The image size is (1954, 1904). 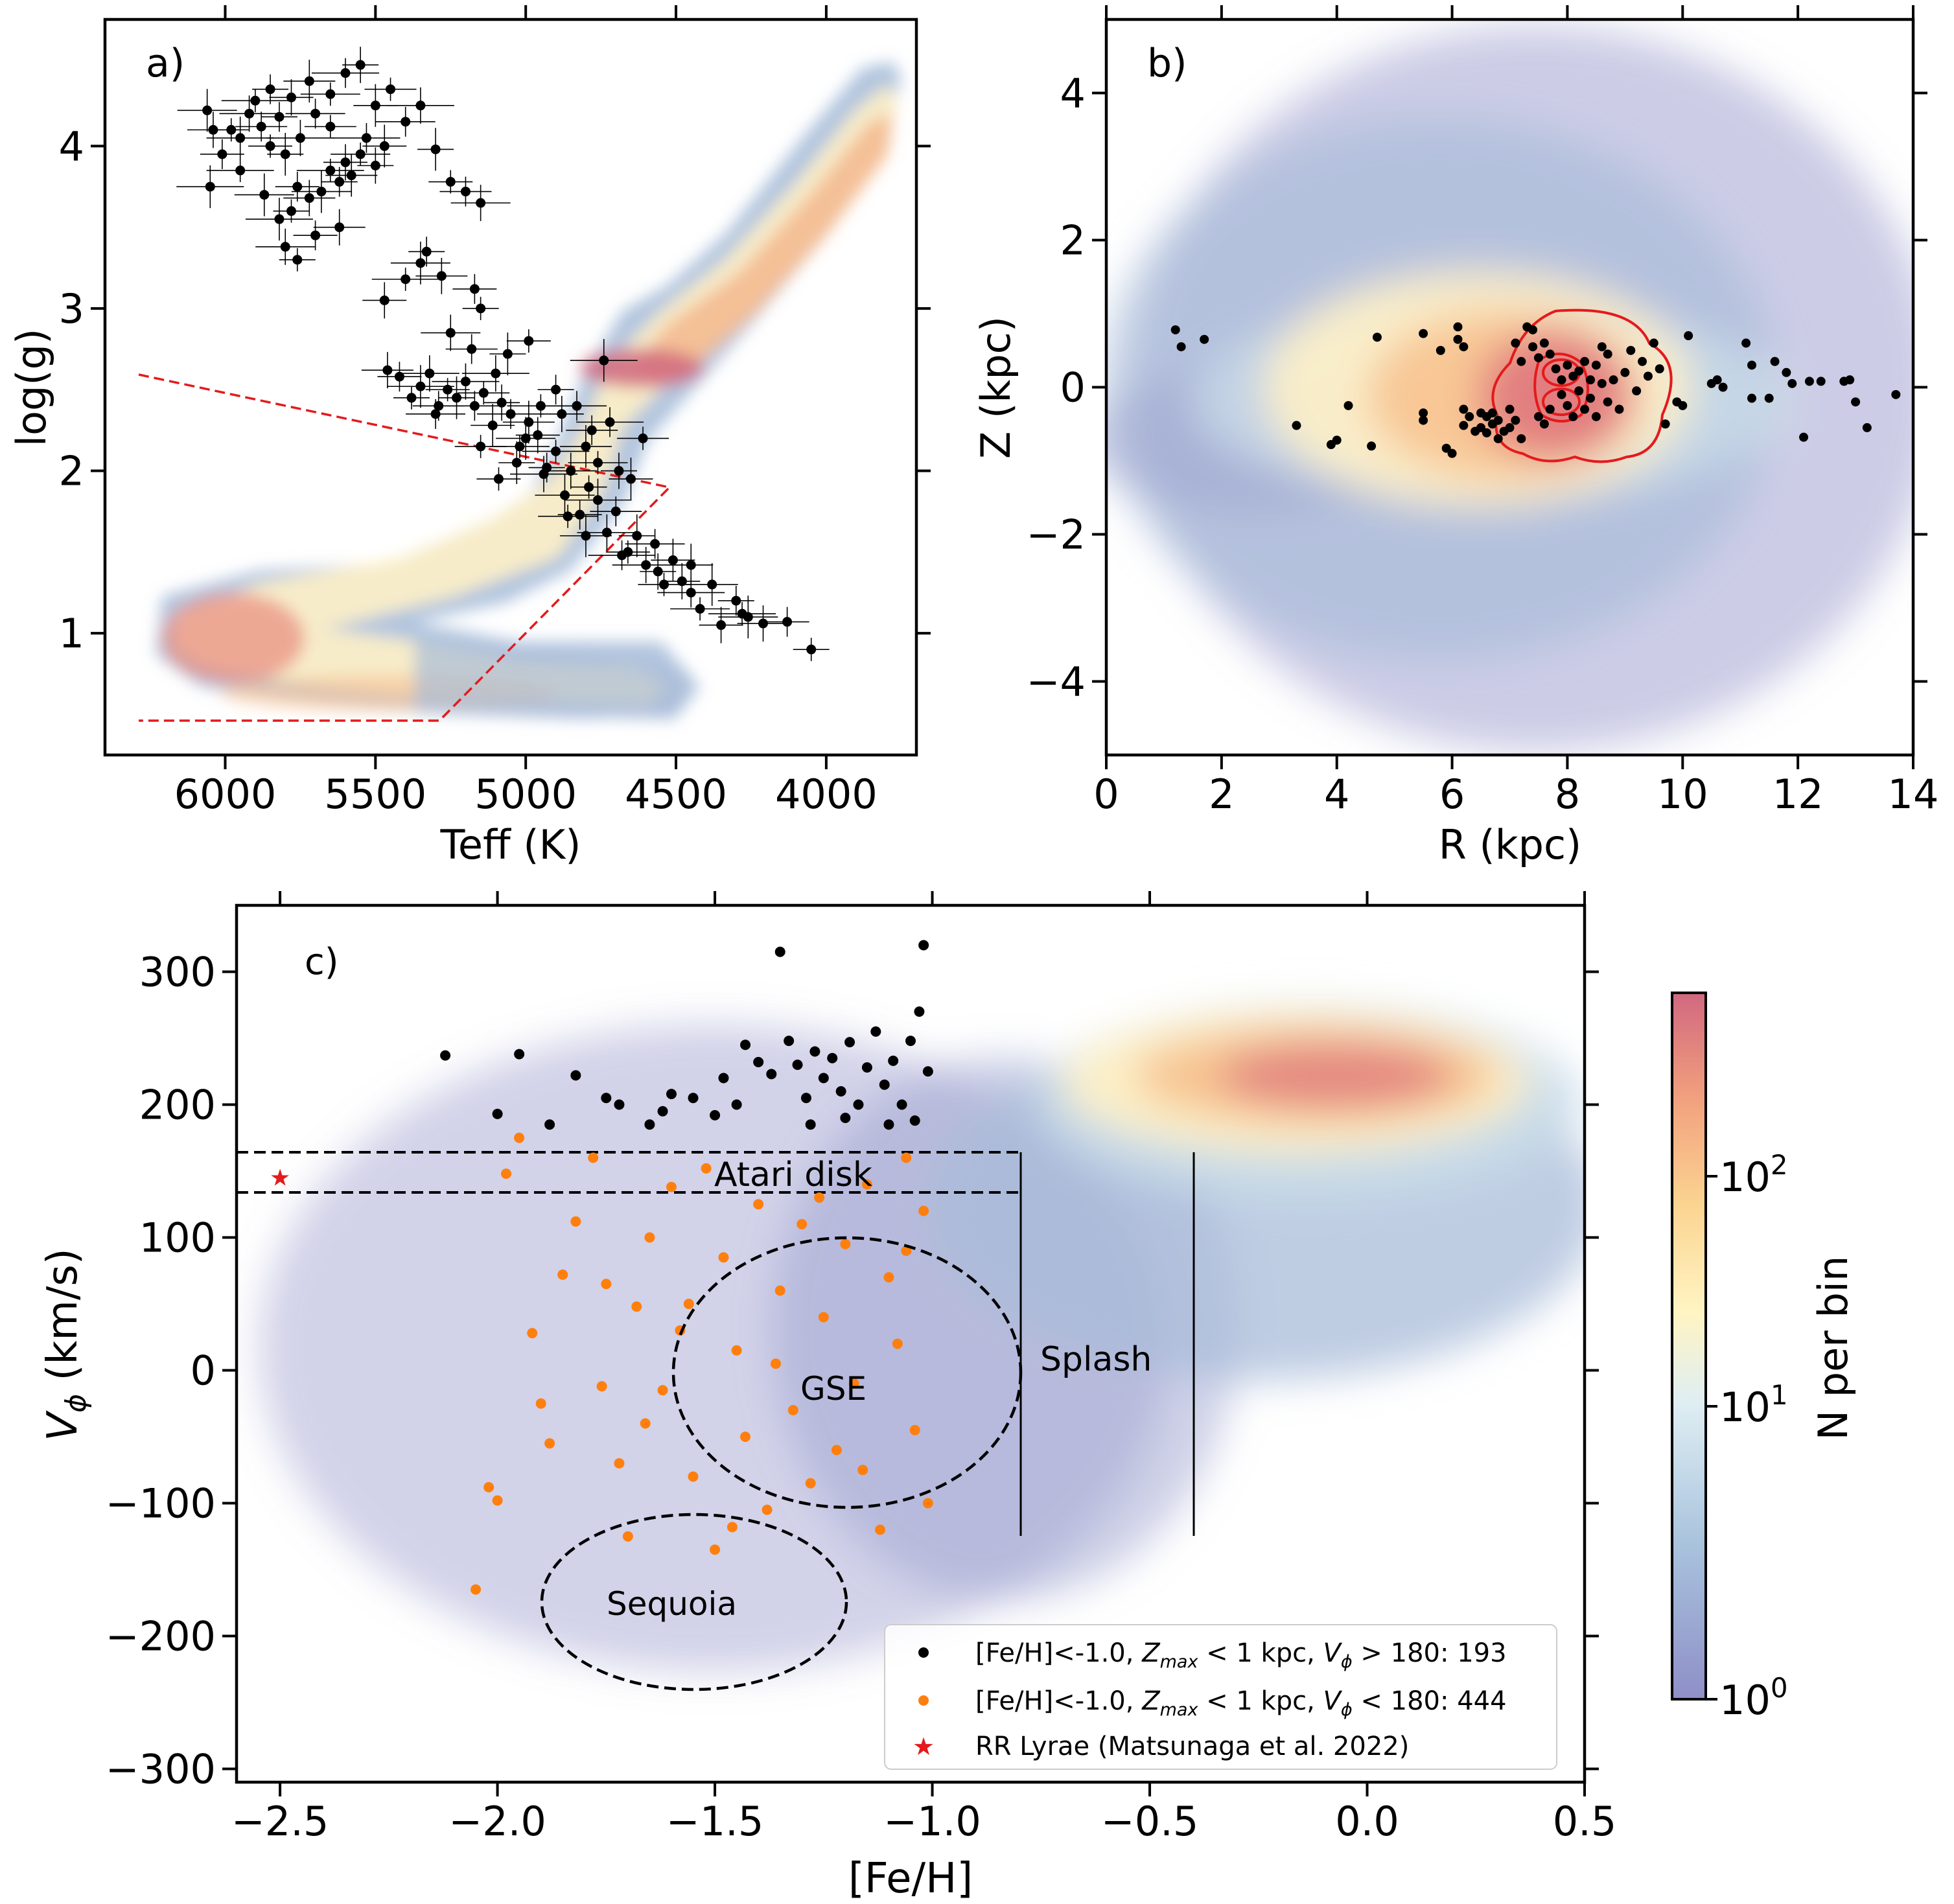 What do you see at coordinates (1056, 535) in the screenshot?
I see `panel-b-ytick-label: −2` at bounding box center [1056, 535].